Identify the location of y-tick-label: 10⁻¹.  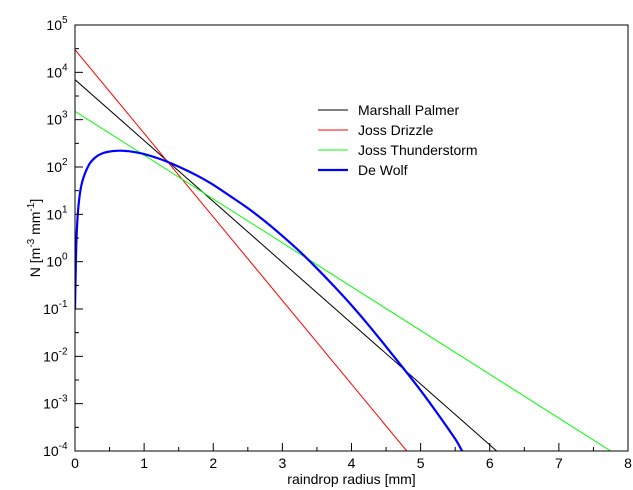
(55, 308).